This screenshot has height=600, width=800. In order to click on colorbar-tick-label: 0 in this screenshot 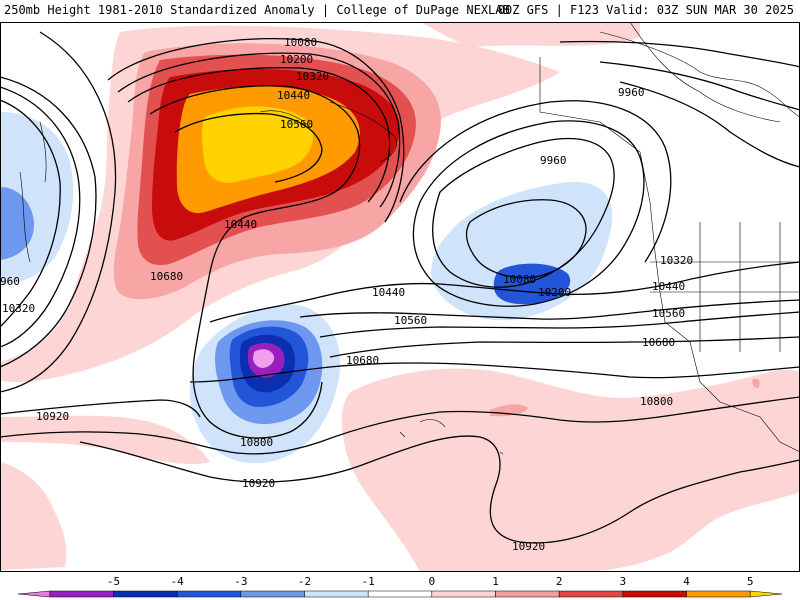, I will do `click(432, 581)`.